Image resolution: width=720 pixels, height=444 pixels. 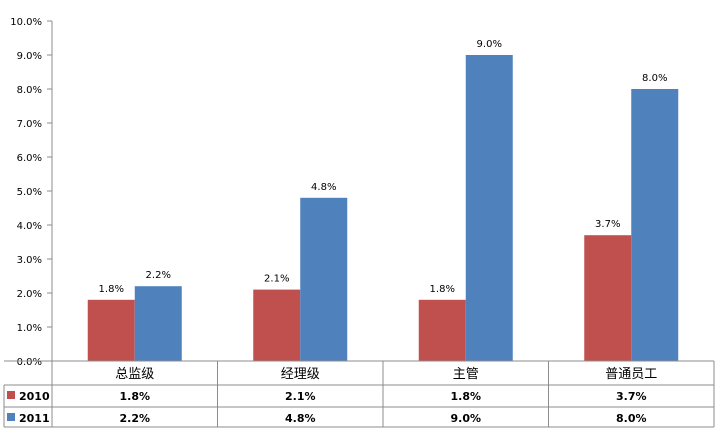 What do you see at coordinates (631, 396) in the screenshot?
I see `table-cell-value: 3.7%` at bounding box center [631, 396].